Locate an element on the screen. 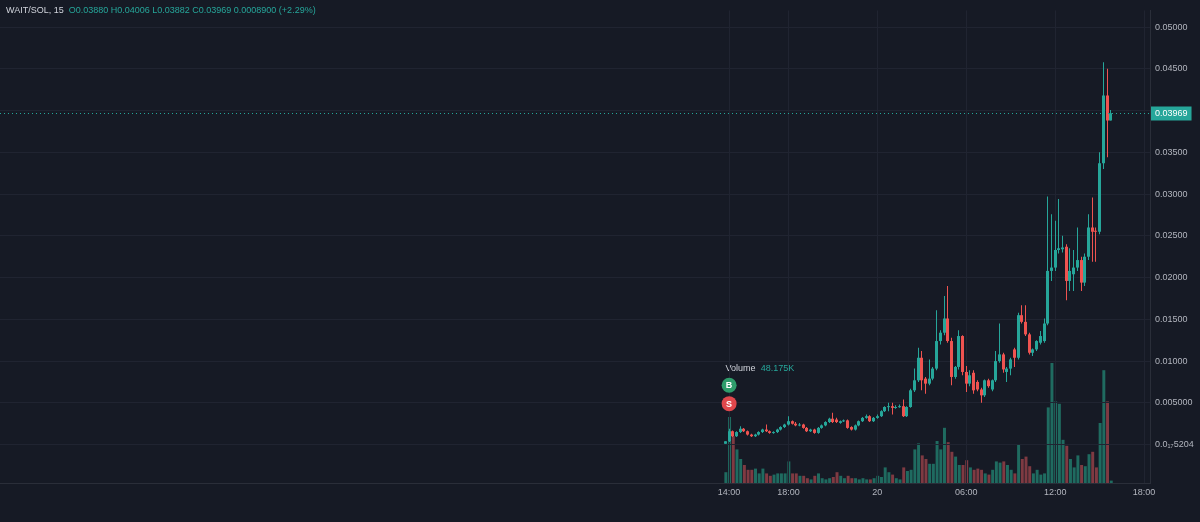  x-tick-label: 12:00 is located at coordinates (1055, 491).